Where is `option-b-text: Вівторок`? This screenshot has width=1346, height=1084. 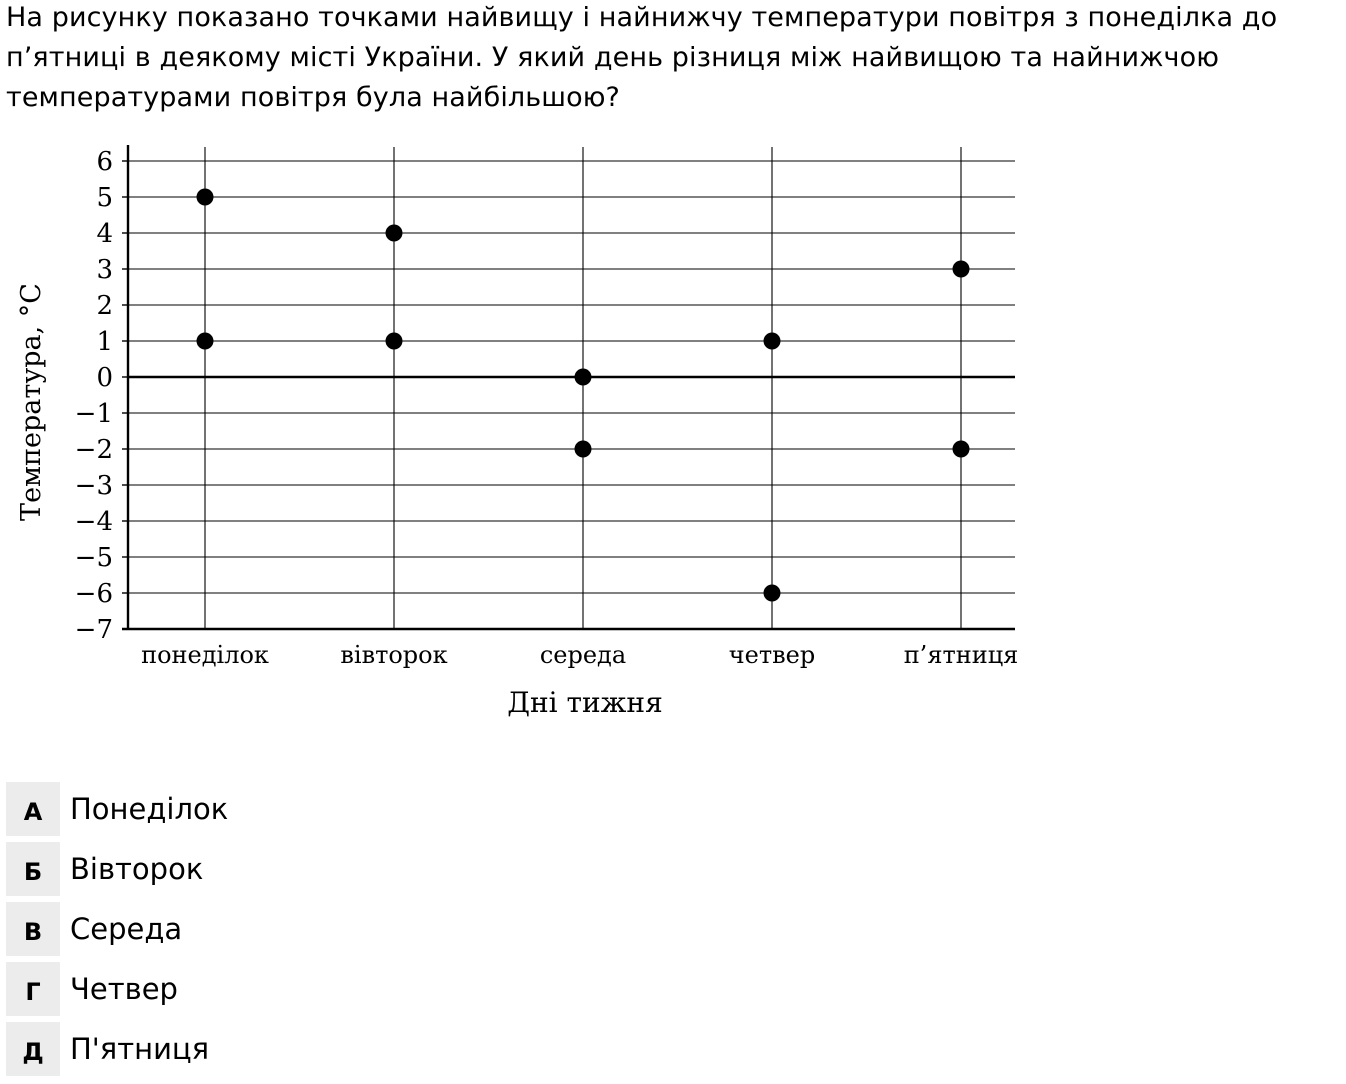 option-b-text: Вівторок is located at coordinates (137, 869).